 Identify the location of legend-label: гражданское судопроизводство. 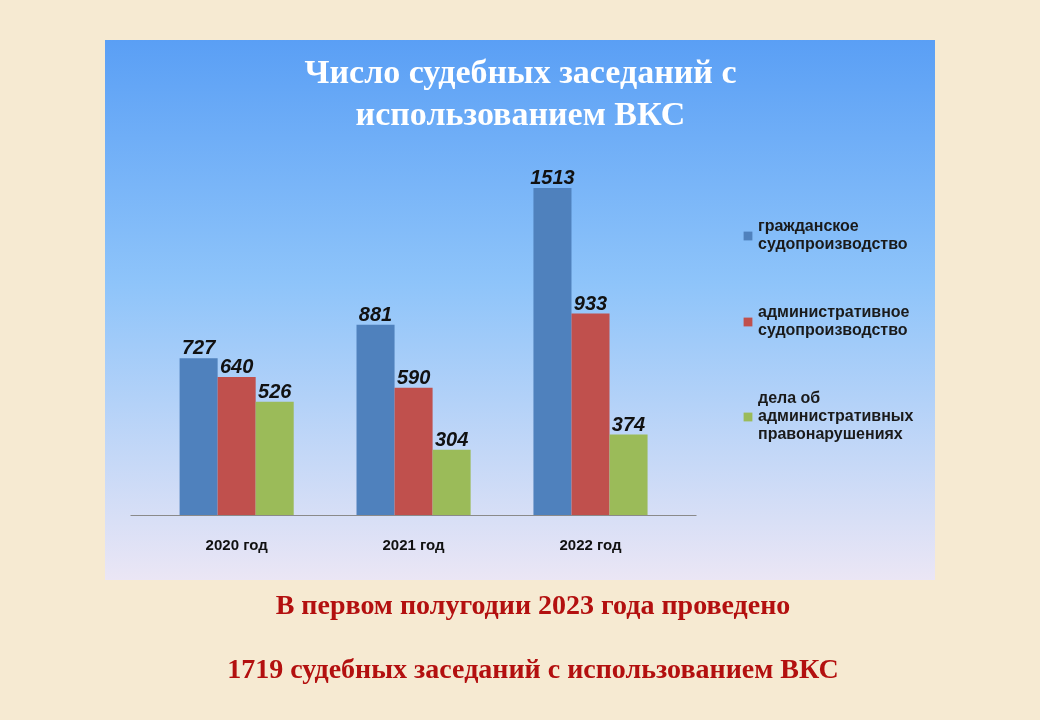
(833, 235).